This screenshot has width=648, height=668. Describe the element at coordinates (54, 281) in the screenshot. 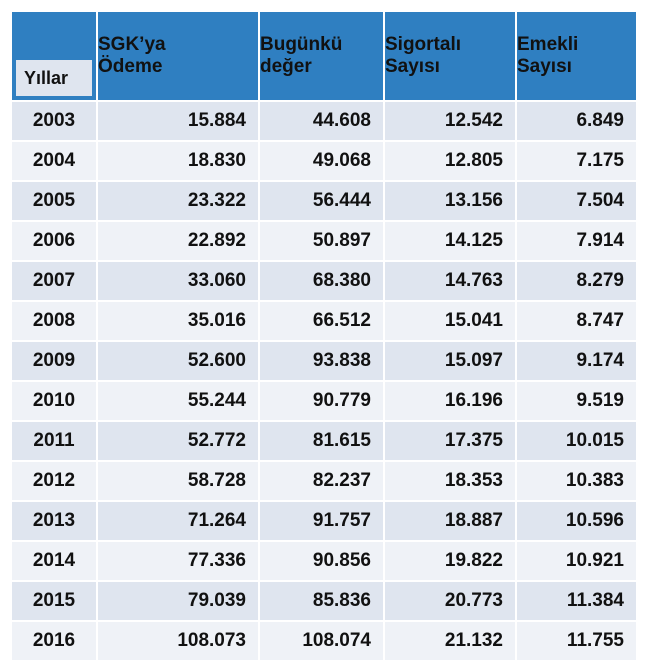

I see `year-cell: 2007` at that location.